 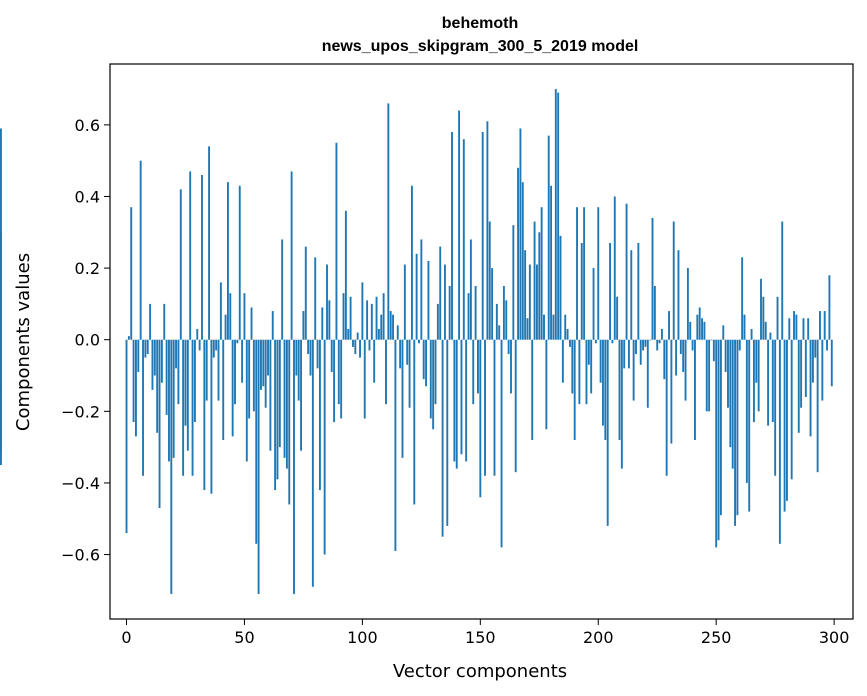 I want to click on x-tick-label: 100, so click(x=362, y=637).